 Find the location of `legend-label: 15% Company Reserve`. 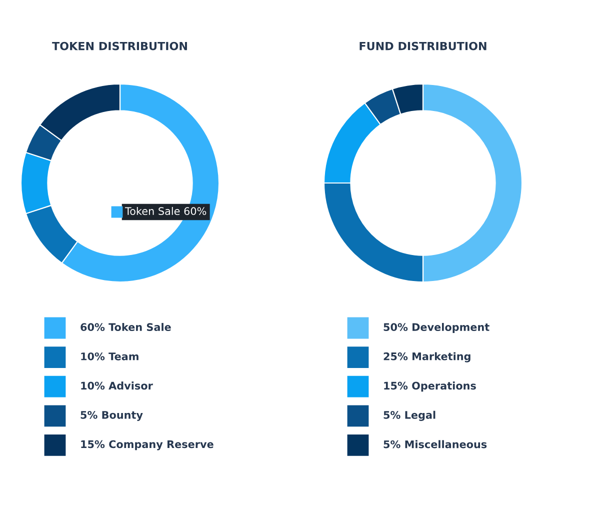

legend-label: 15% Company Reserve is located at coordinates (147, 445).